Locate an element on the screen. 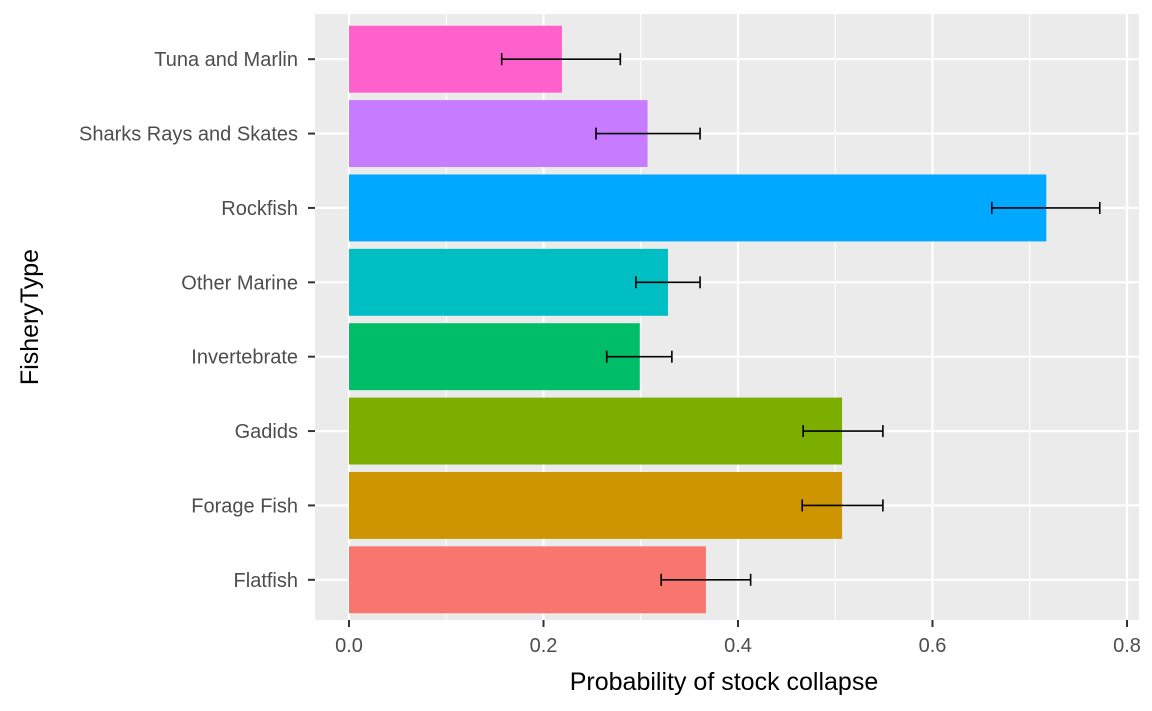 The width and height of the screenshot is (1152, 711). x-tick-label: 0.4 is located at coordinates (738, 646).